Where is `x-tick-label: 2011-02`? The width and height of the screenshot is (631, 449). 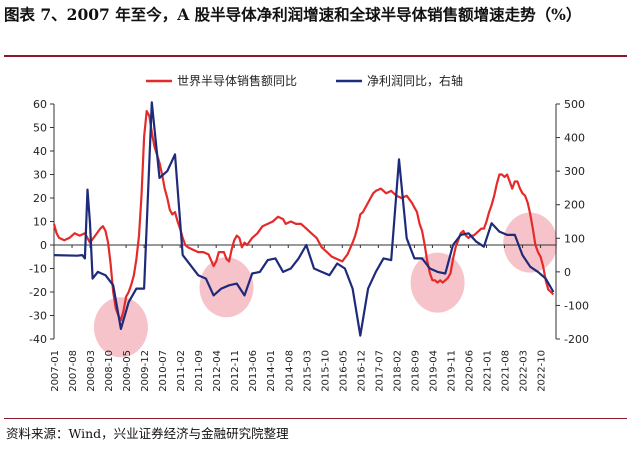
x-tick-label: 2011-02 is located at coordinates (181, 371).